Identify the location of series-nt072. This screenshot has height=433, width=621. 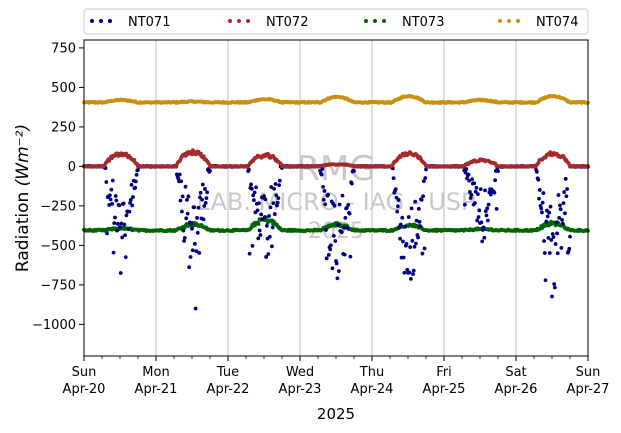
(336, 158).